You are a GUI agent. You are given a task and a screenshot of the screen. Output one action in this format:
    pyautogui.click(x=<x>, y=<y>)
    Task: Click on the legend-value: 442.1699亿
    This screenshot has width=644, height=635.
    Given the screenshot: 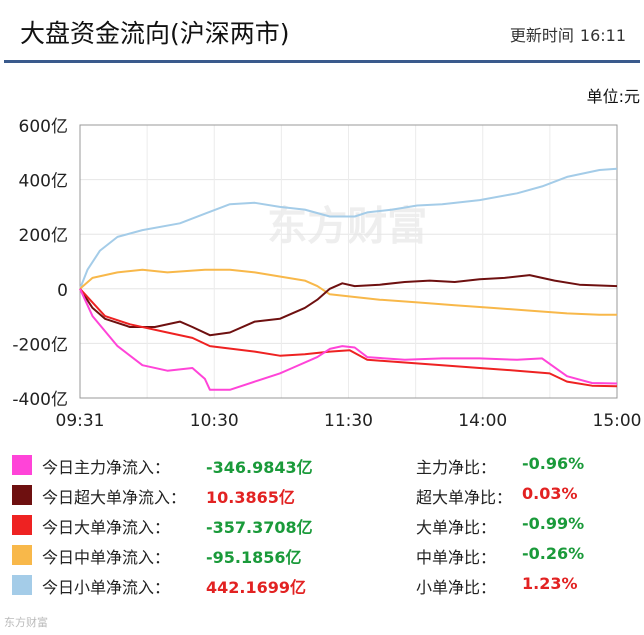 What is the action you would take?
    pyautogui.click(x=256, y=587)
    